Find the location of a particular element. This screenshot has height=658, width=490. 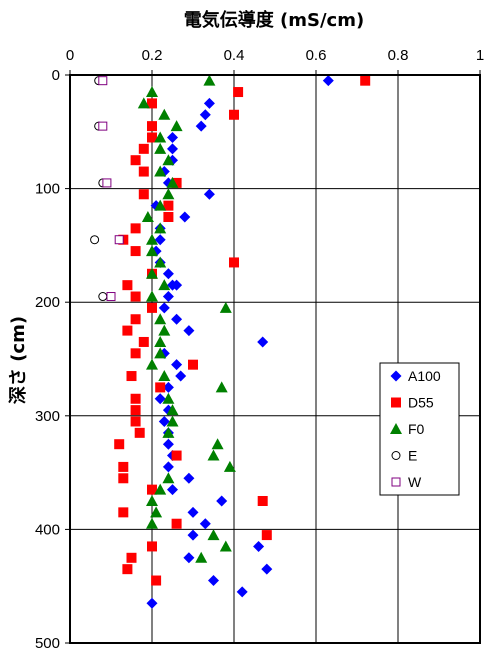

legend-label-a100: A100 is located at coordinates (424, 376).